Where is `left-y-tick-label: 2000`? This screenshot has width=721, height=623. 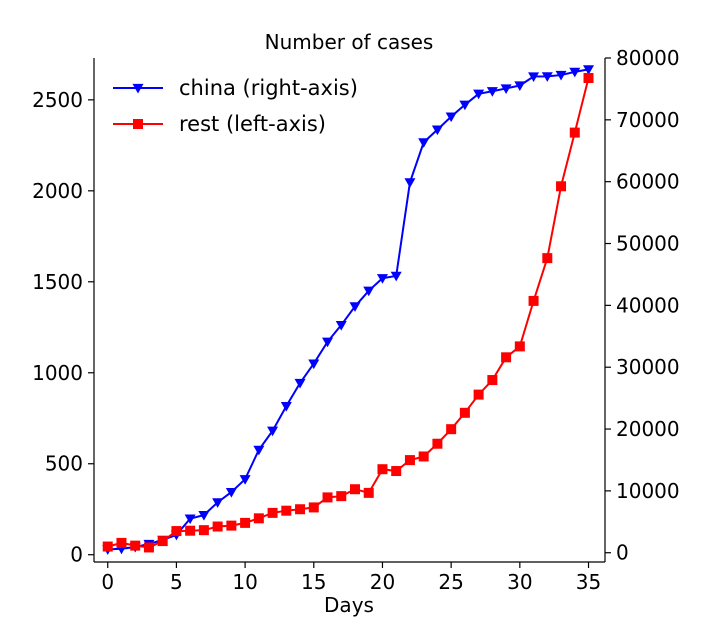
left-y-tick-label: 2000 is located at coordinates (57, 191).